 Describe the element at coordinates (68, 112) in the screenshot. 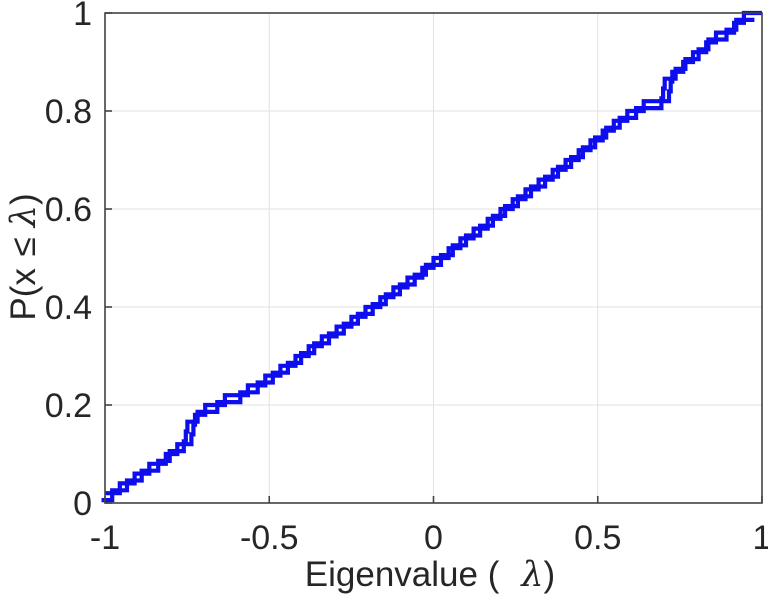

I see `y-tick-label: 0.8` at that location.